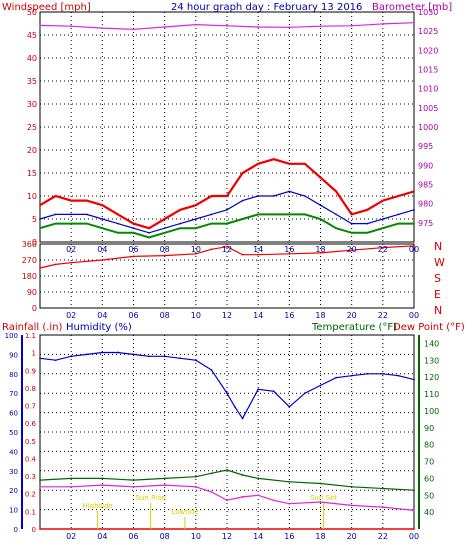 The height and width of the screenshot is (555, 466). I want to click on temperature-y-tick: 120, so click(431, 377).